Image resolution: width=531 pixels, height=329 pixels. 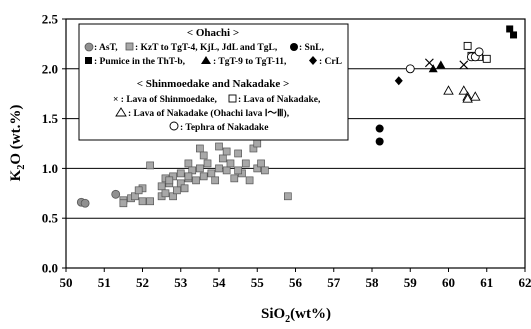 What do you see at coordinates (313, 60) in the screenshot?
I see `legend-black-diamond-marker` at bounding box center [313, 60].